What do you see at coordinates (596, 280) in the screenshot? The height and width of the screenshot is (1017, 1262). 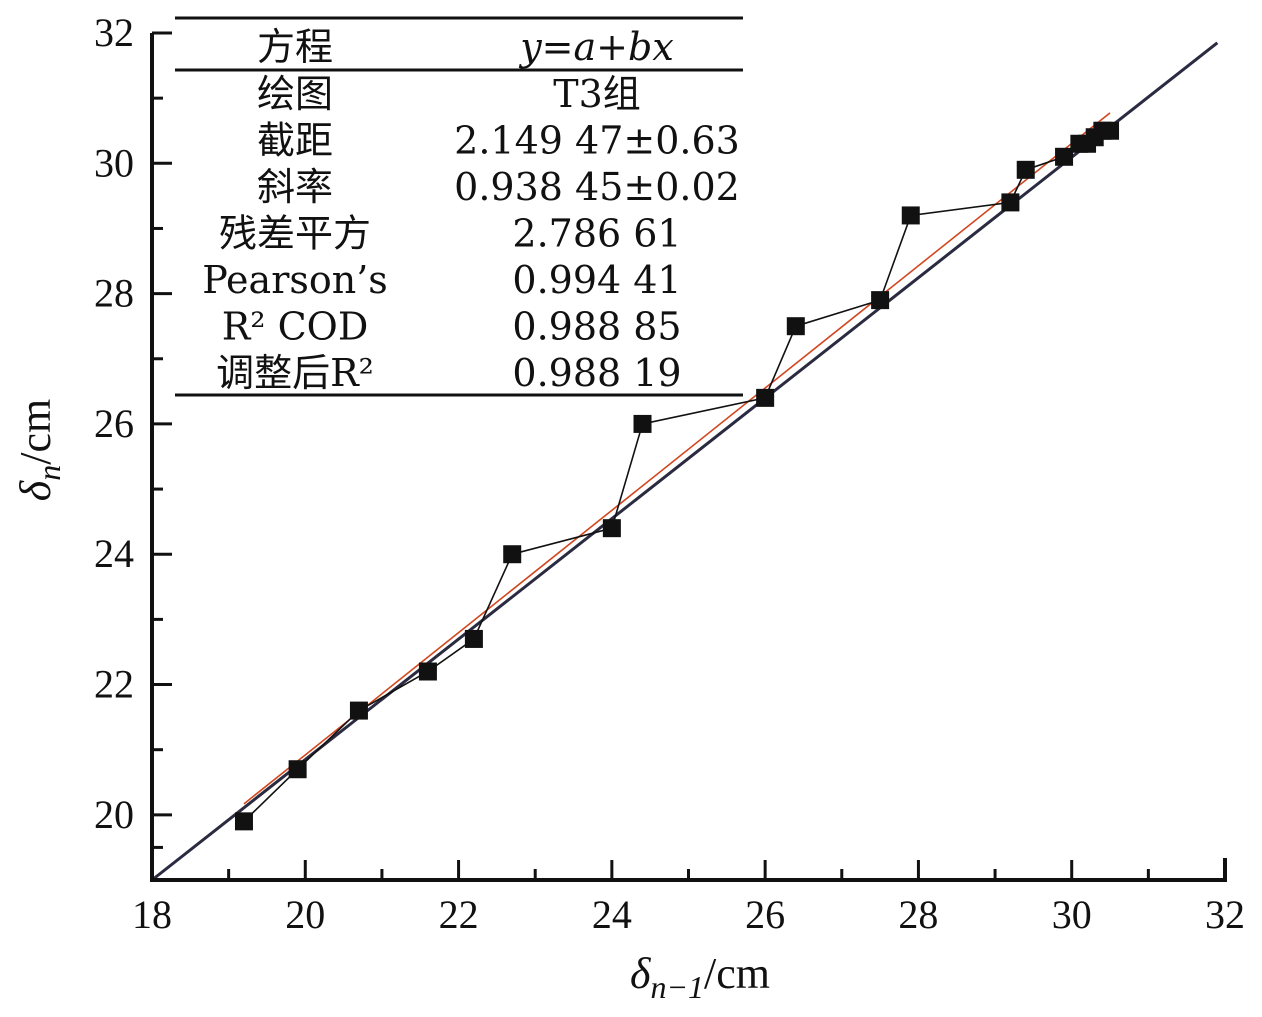 I see `table-row-value: 0.994 41` at bounding box center [596, 280].